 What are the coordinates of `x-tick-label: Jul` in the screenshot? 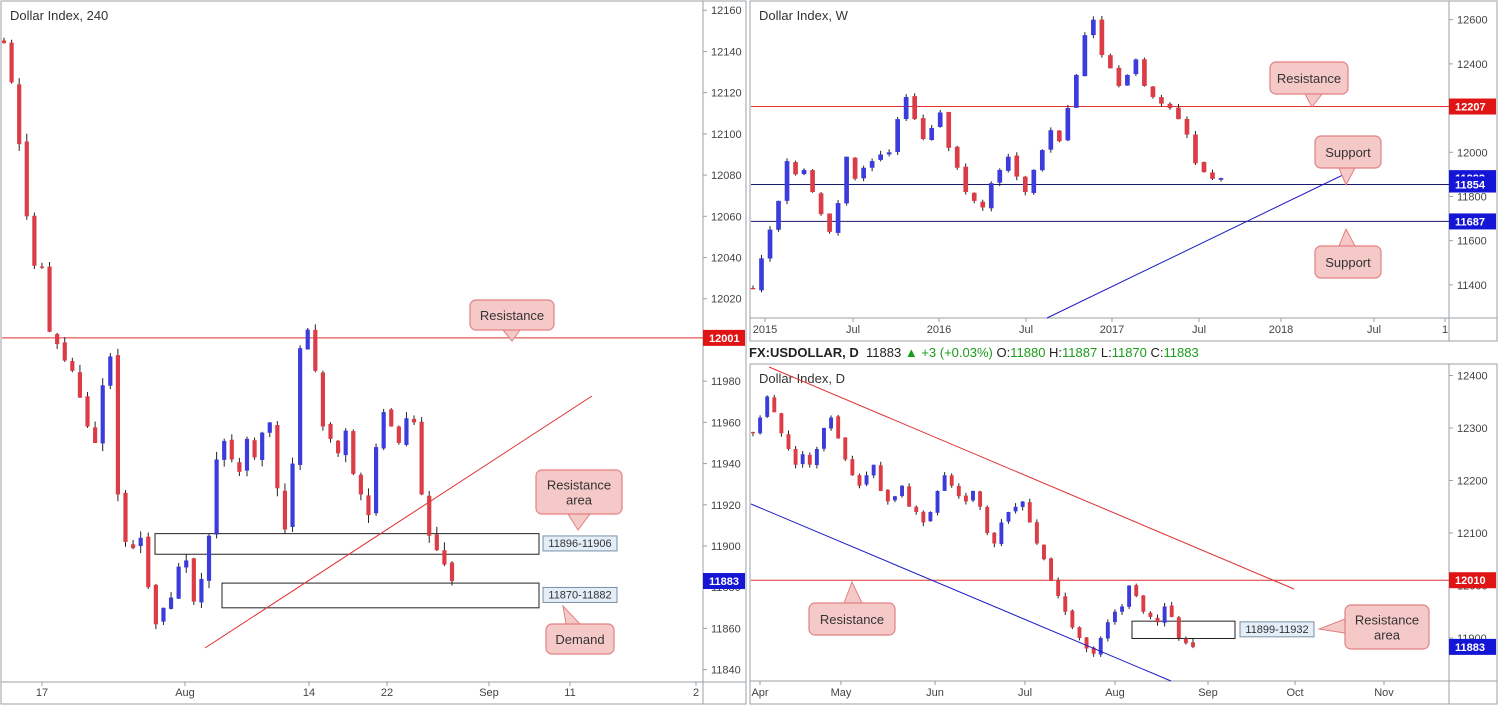 It's located at (853, 330).